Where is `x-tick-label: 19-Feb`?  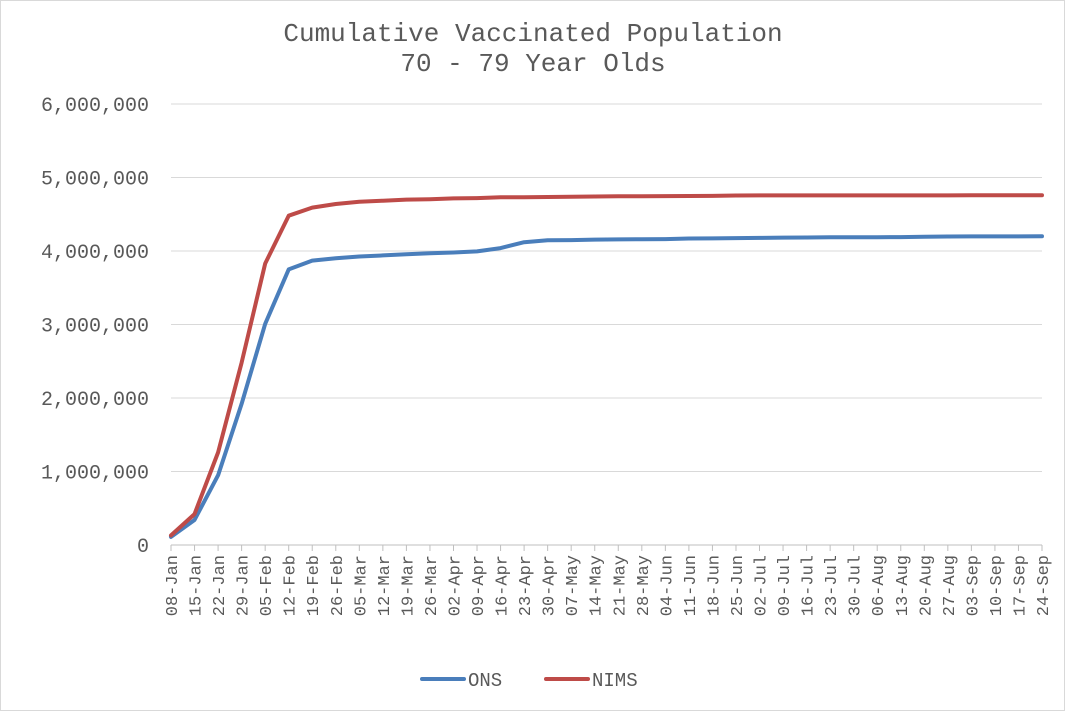 x-tick-label: 19-Feb is located at coordinates (314, 585).